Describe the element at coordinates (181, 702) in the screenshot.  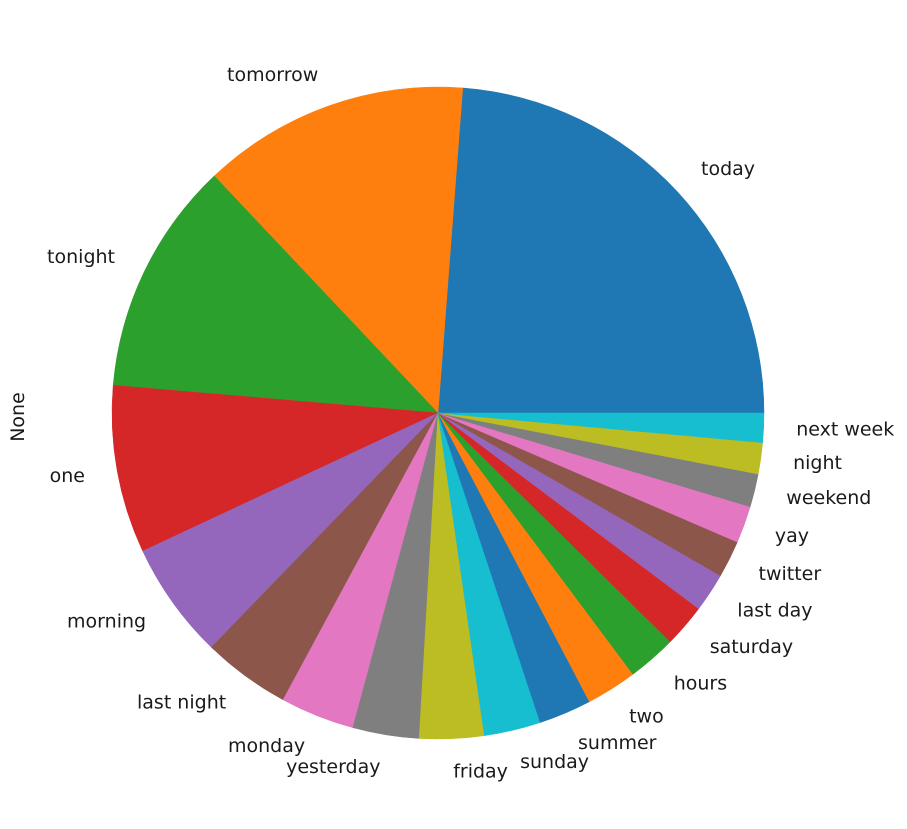
I see `slice-label-last-night: last night` at that location.